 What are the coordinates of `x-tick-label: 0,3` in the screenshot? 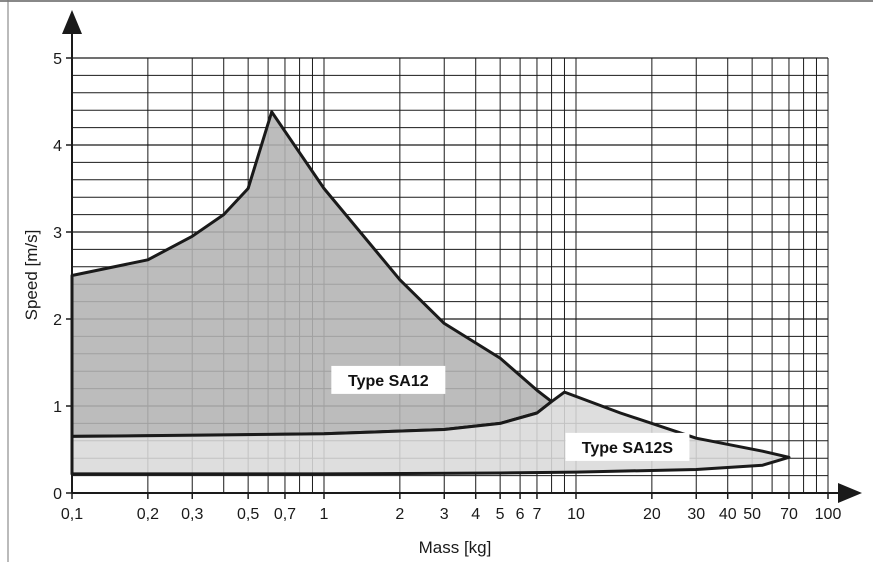 It's located at (192, 514).